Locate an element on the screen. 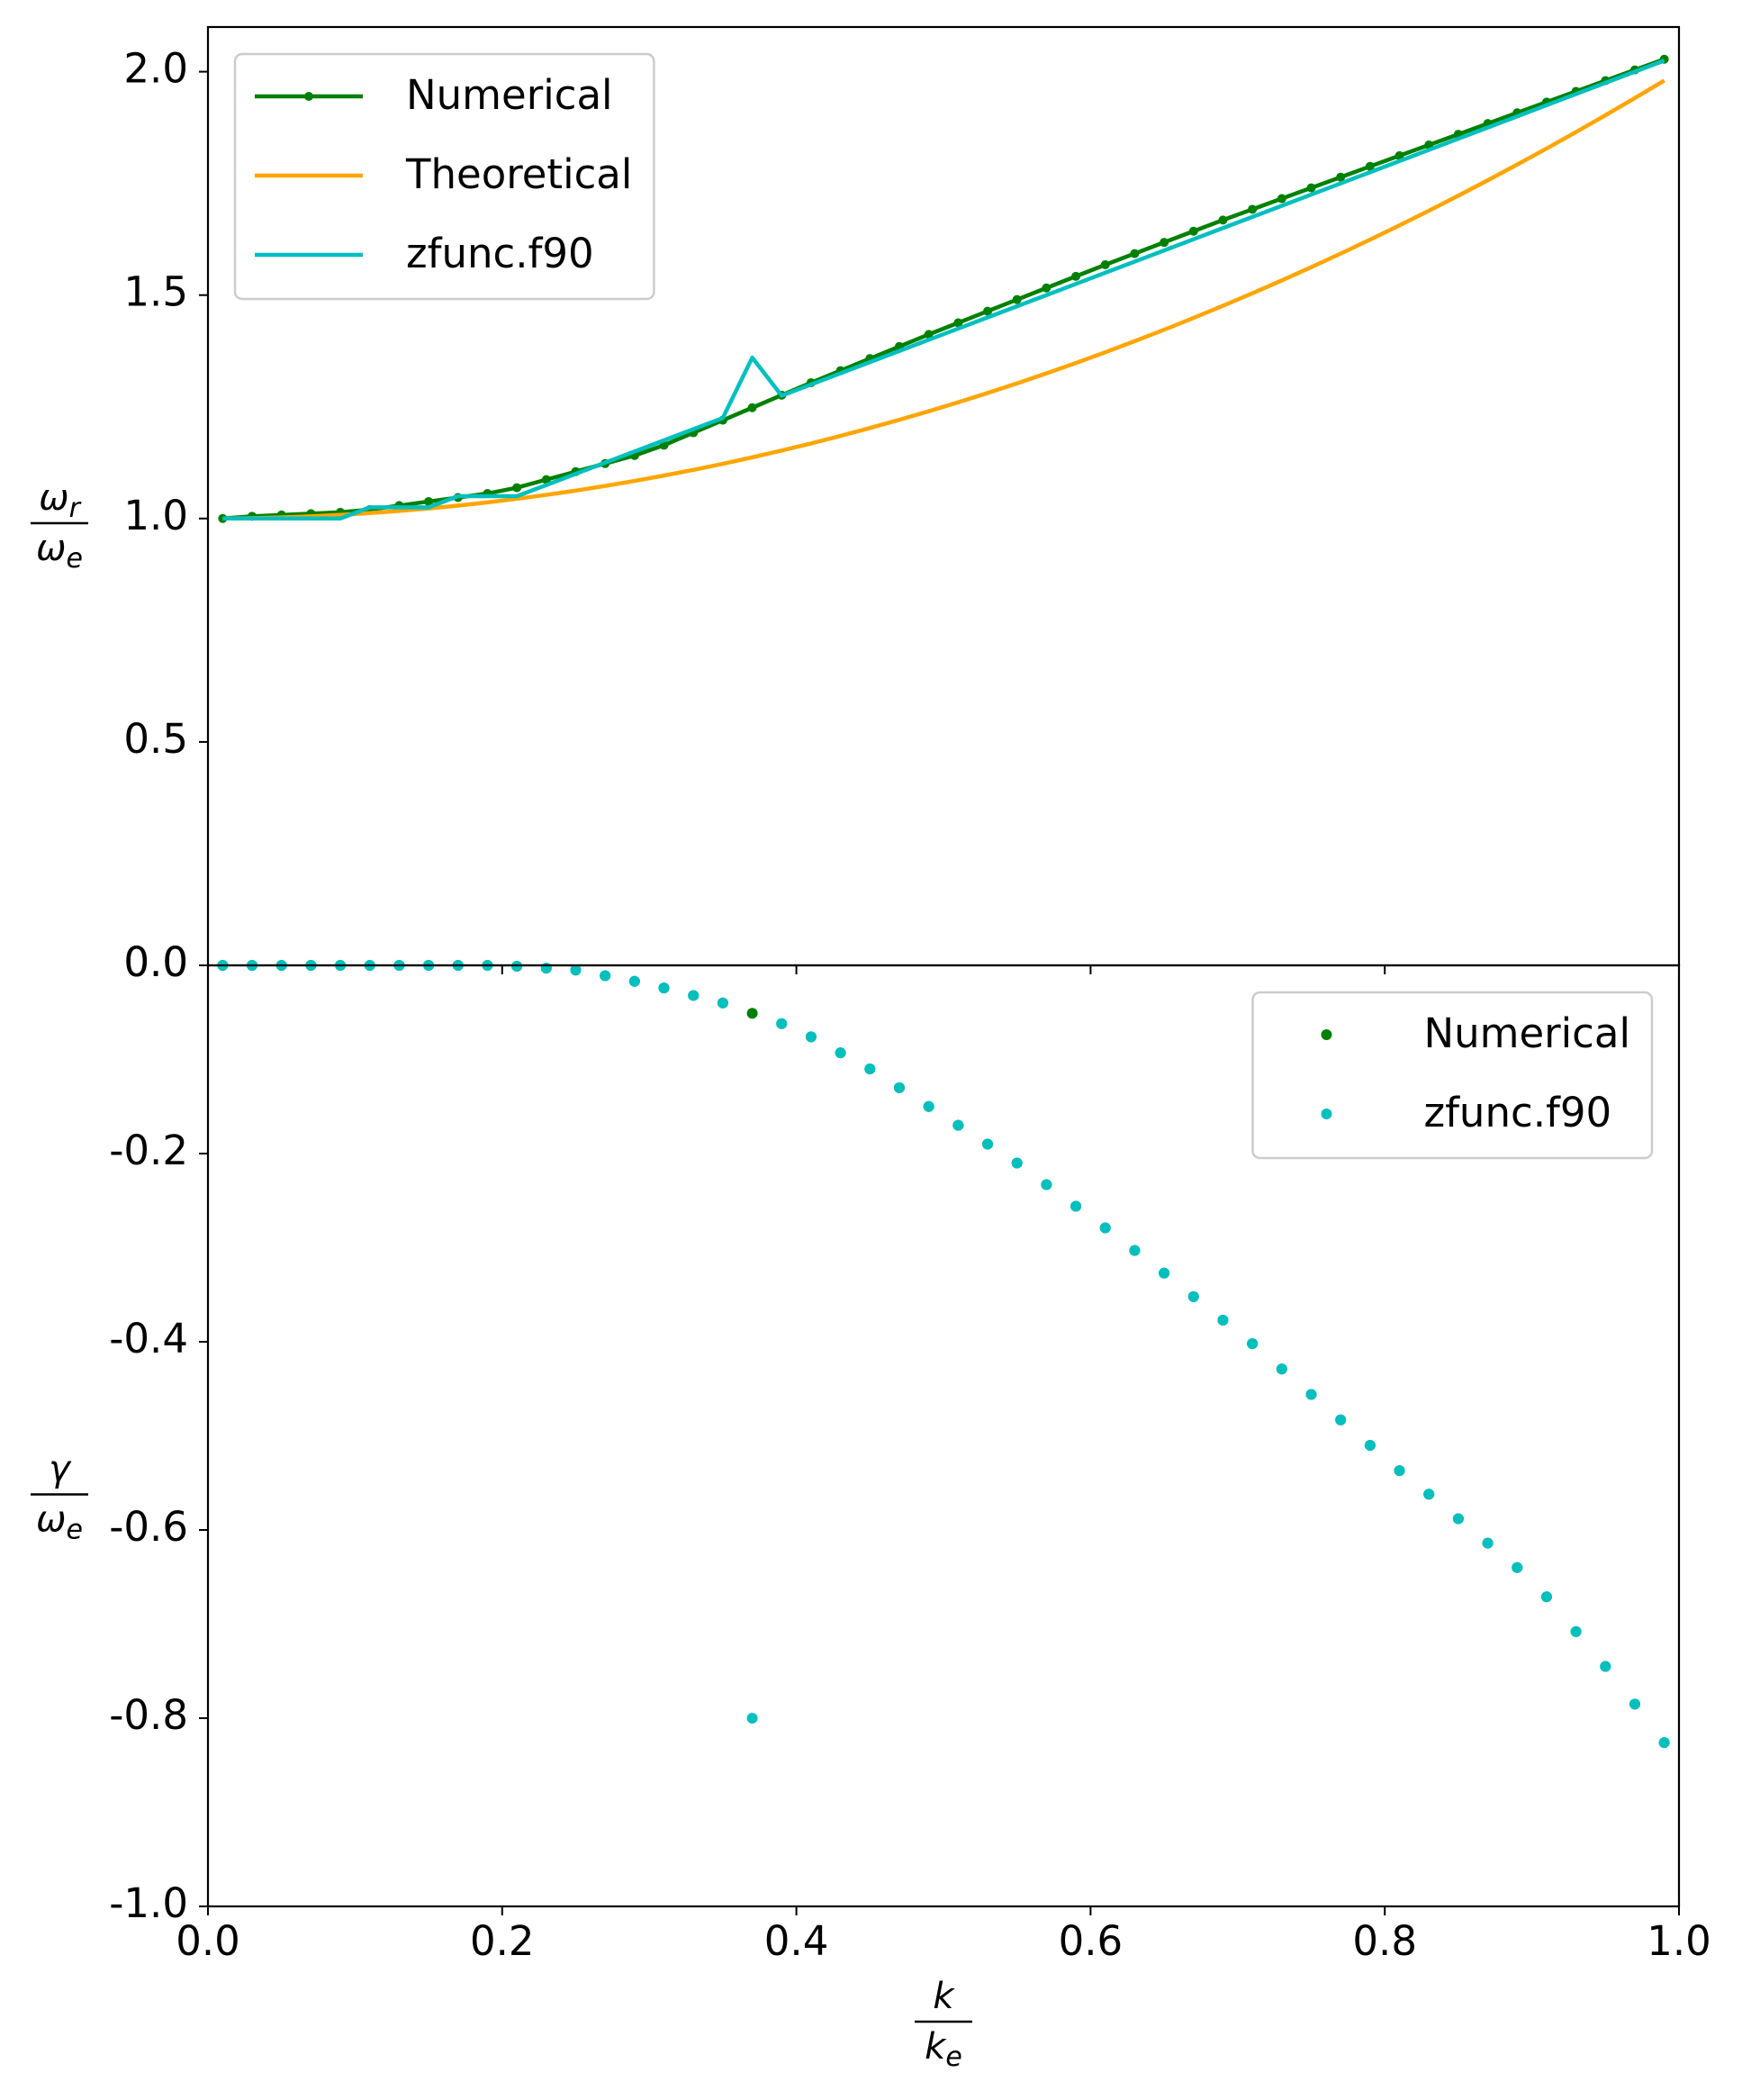 The width and height of the screenshot is (1742, 2100). label-part: γ is located at coordinates (60, 1469).